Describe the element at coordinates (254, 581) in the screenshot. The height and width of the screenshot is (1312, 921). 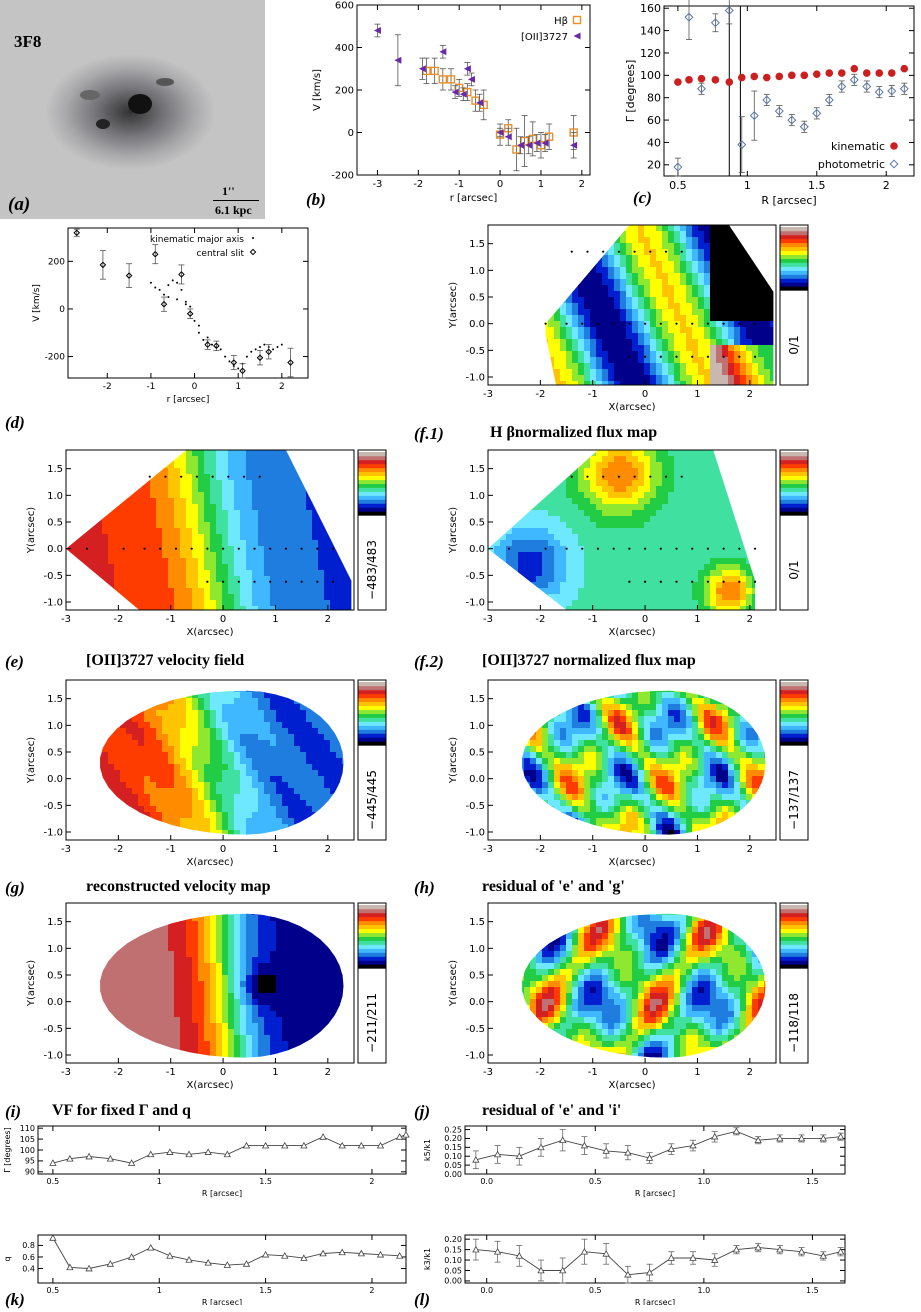
I see `fiber-dot` at that location.